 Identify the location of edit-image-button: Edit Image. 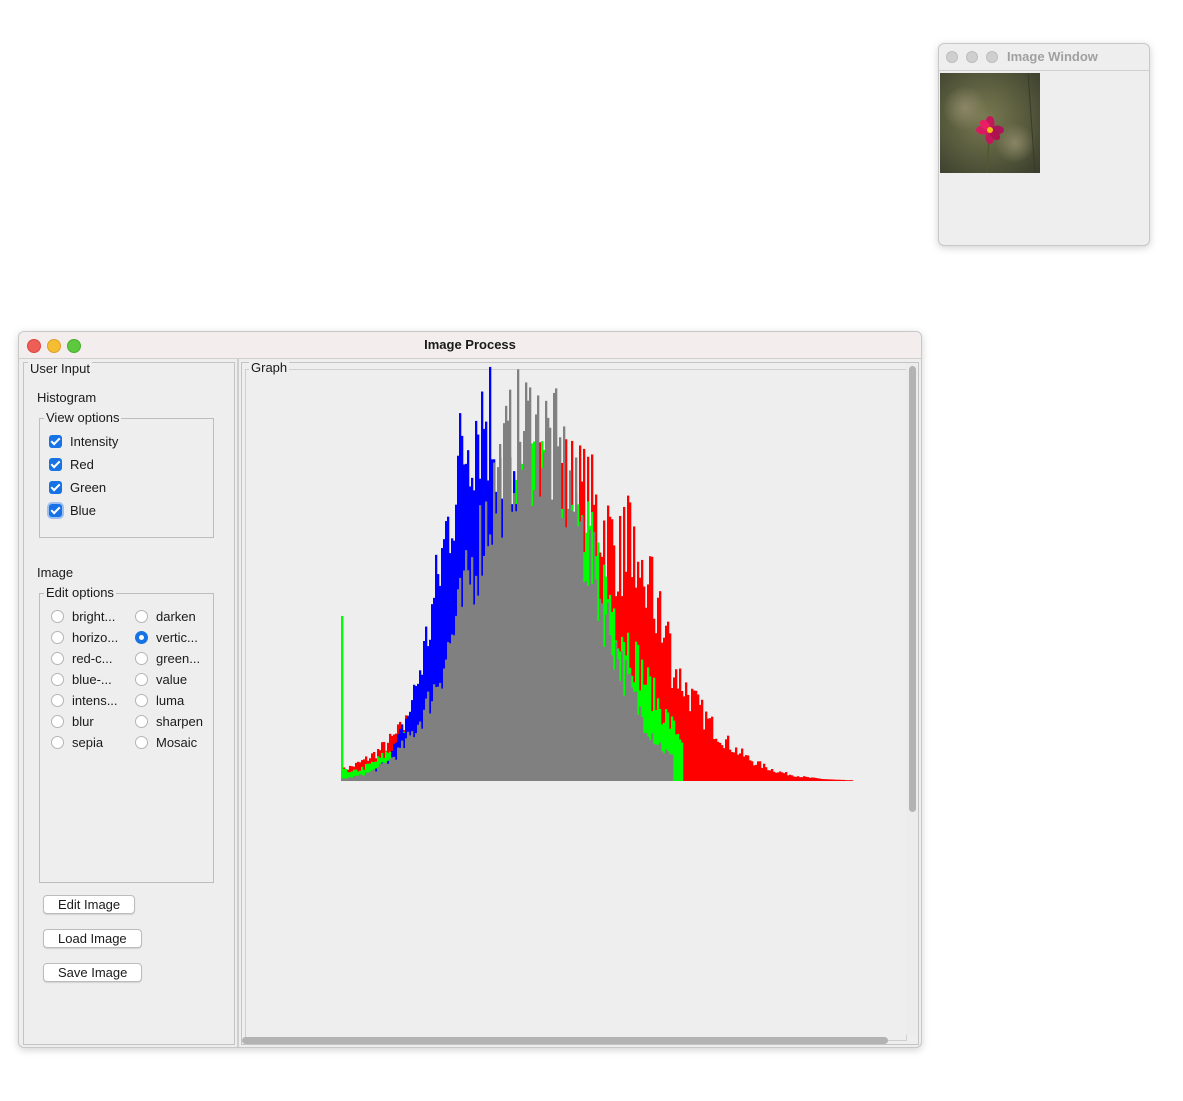
(89, 904).